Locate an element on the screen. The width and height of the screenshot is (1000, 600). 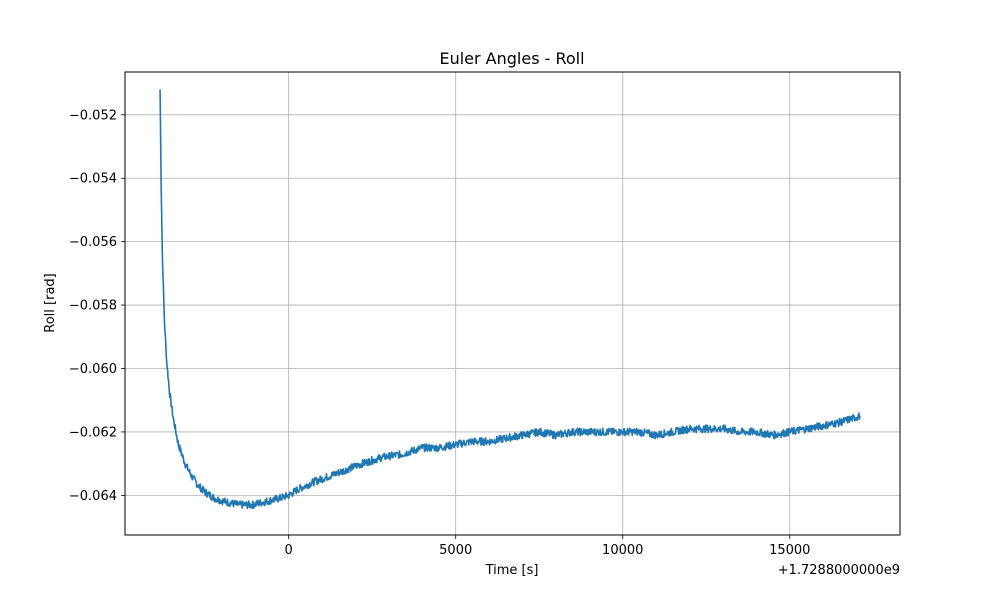
y-tick-label: −0.062 is located at coordinates (93, 432).